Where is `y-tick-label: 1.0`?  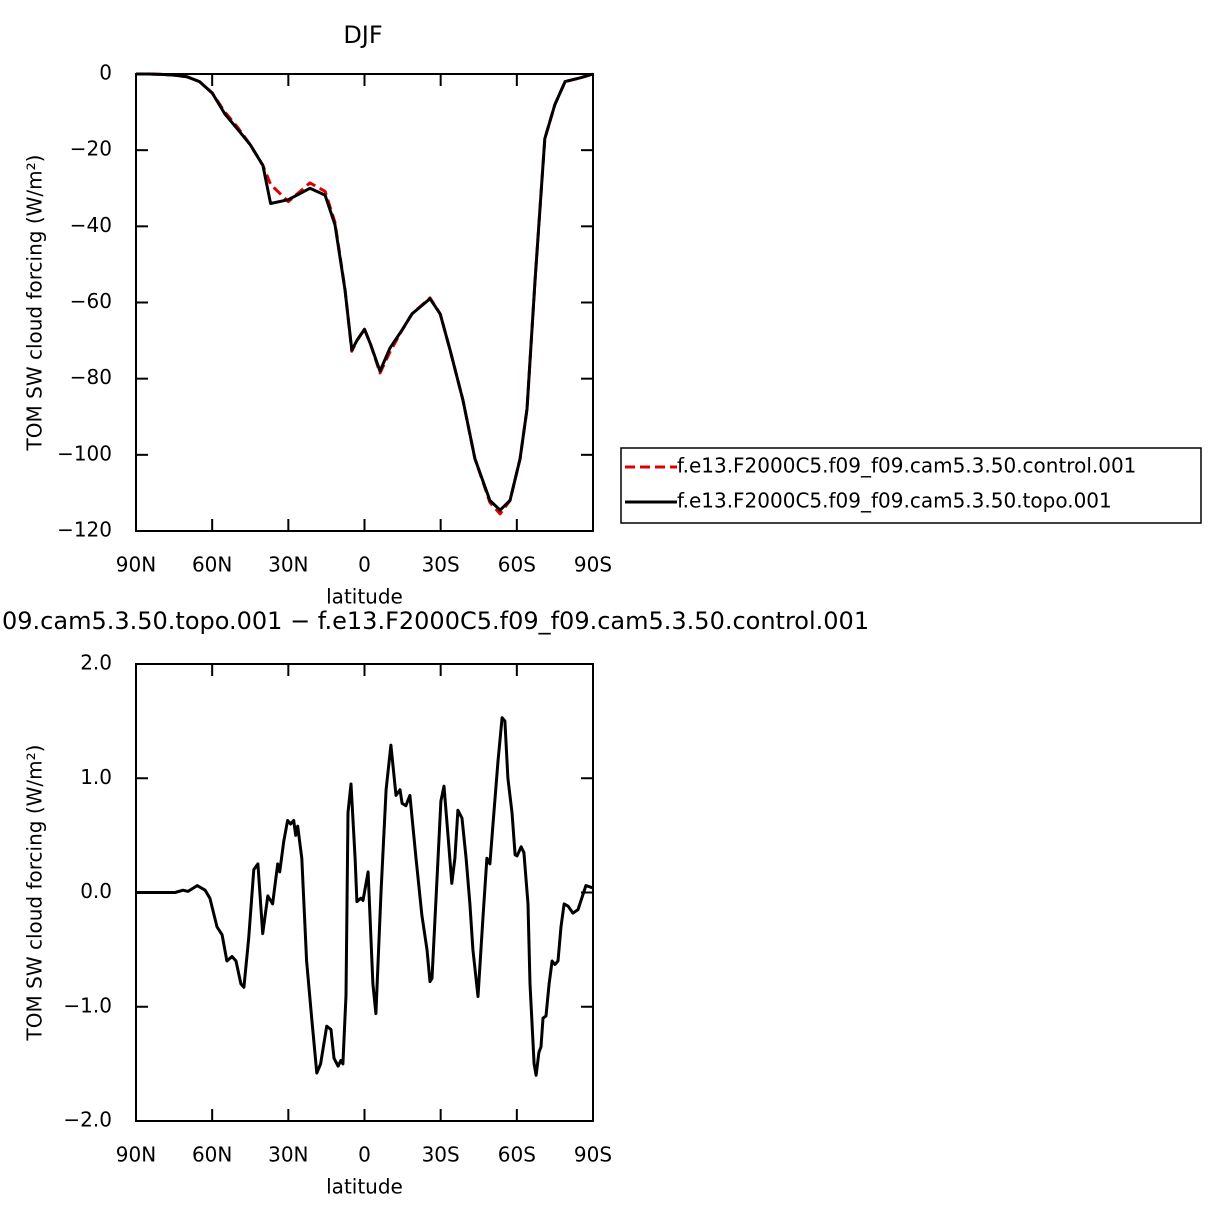 y-tick-label: 1.0 is located at coordinates (96, 777).